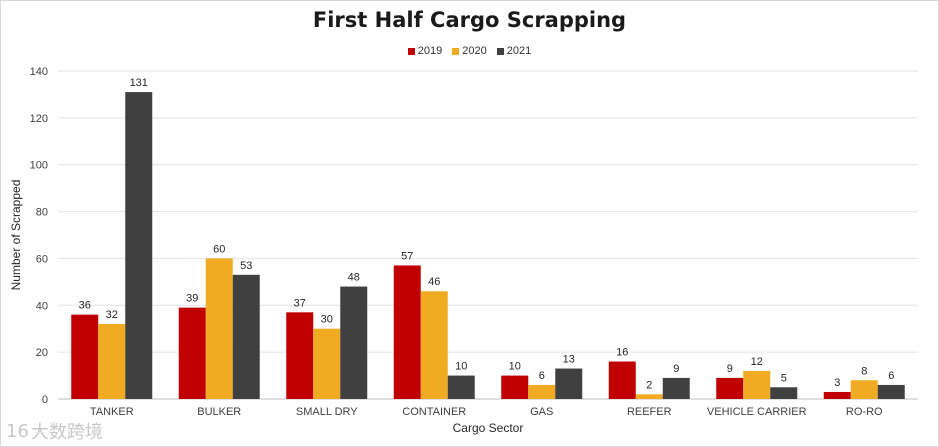 The width and height of the screenshot is (939, 447). I want to click on x-axis-title: Cargo Sector, so click(488, 428).